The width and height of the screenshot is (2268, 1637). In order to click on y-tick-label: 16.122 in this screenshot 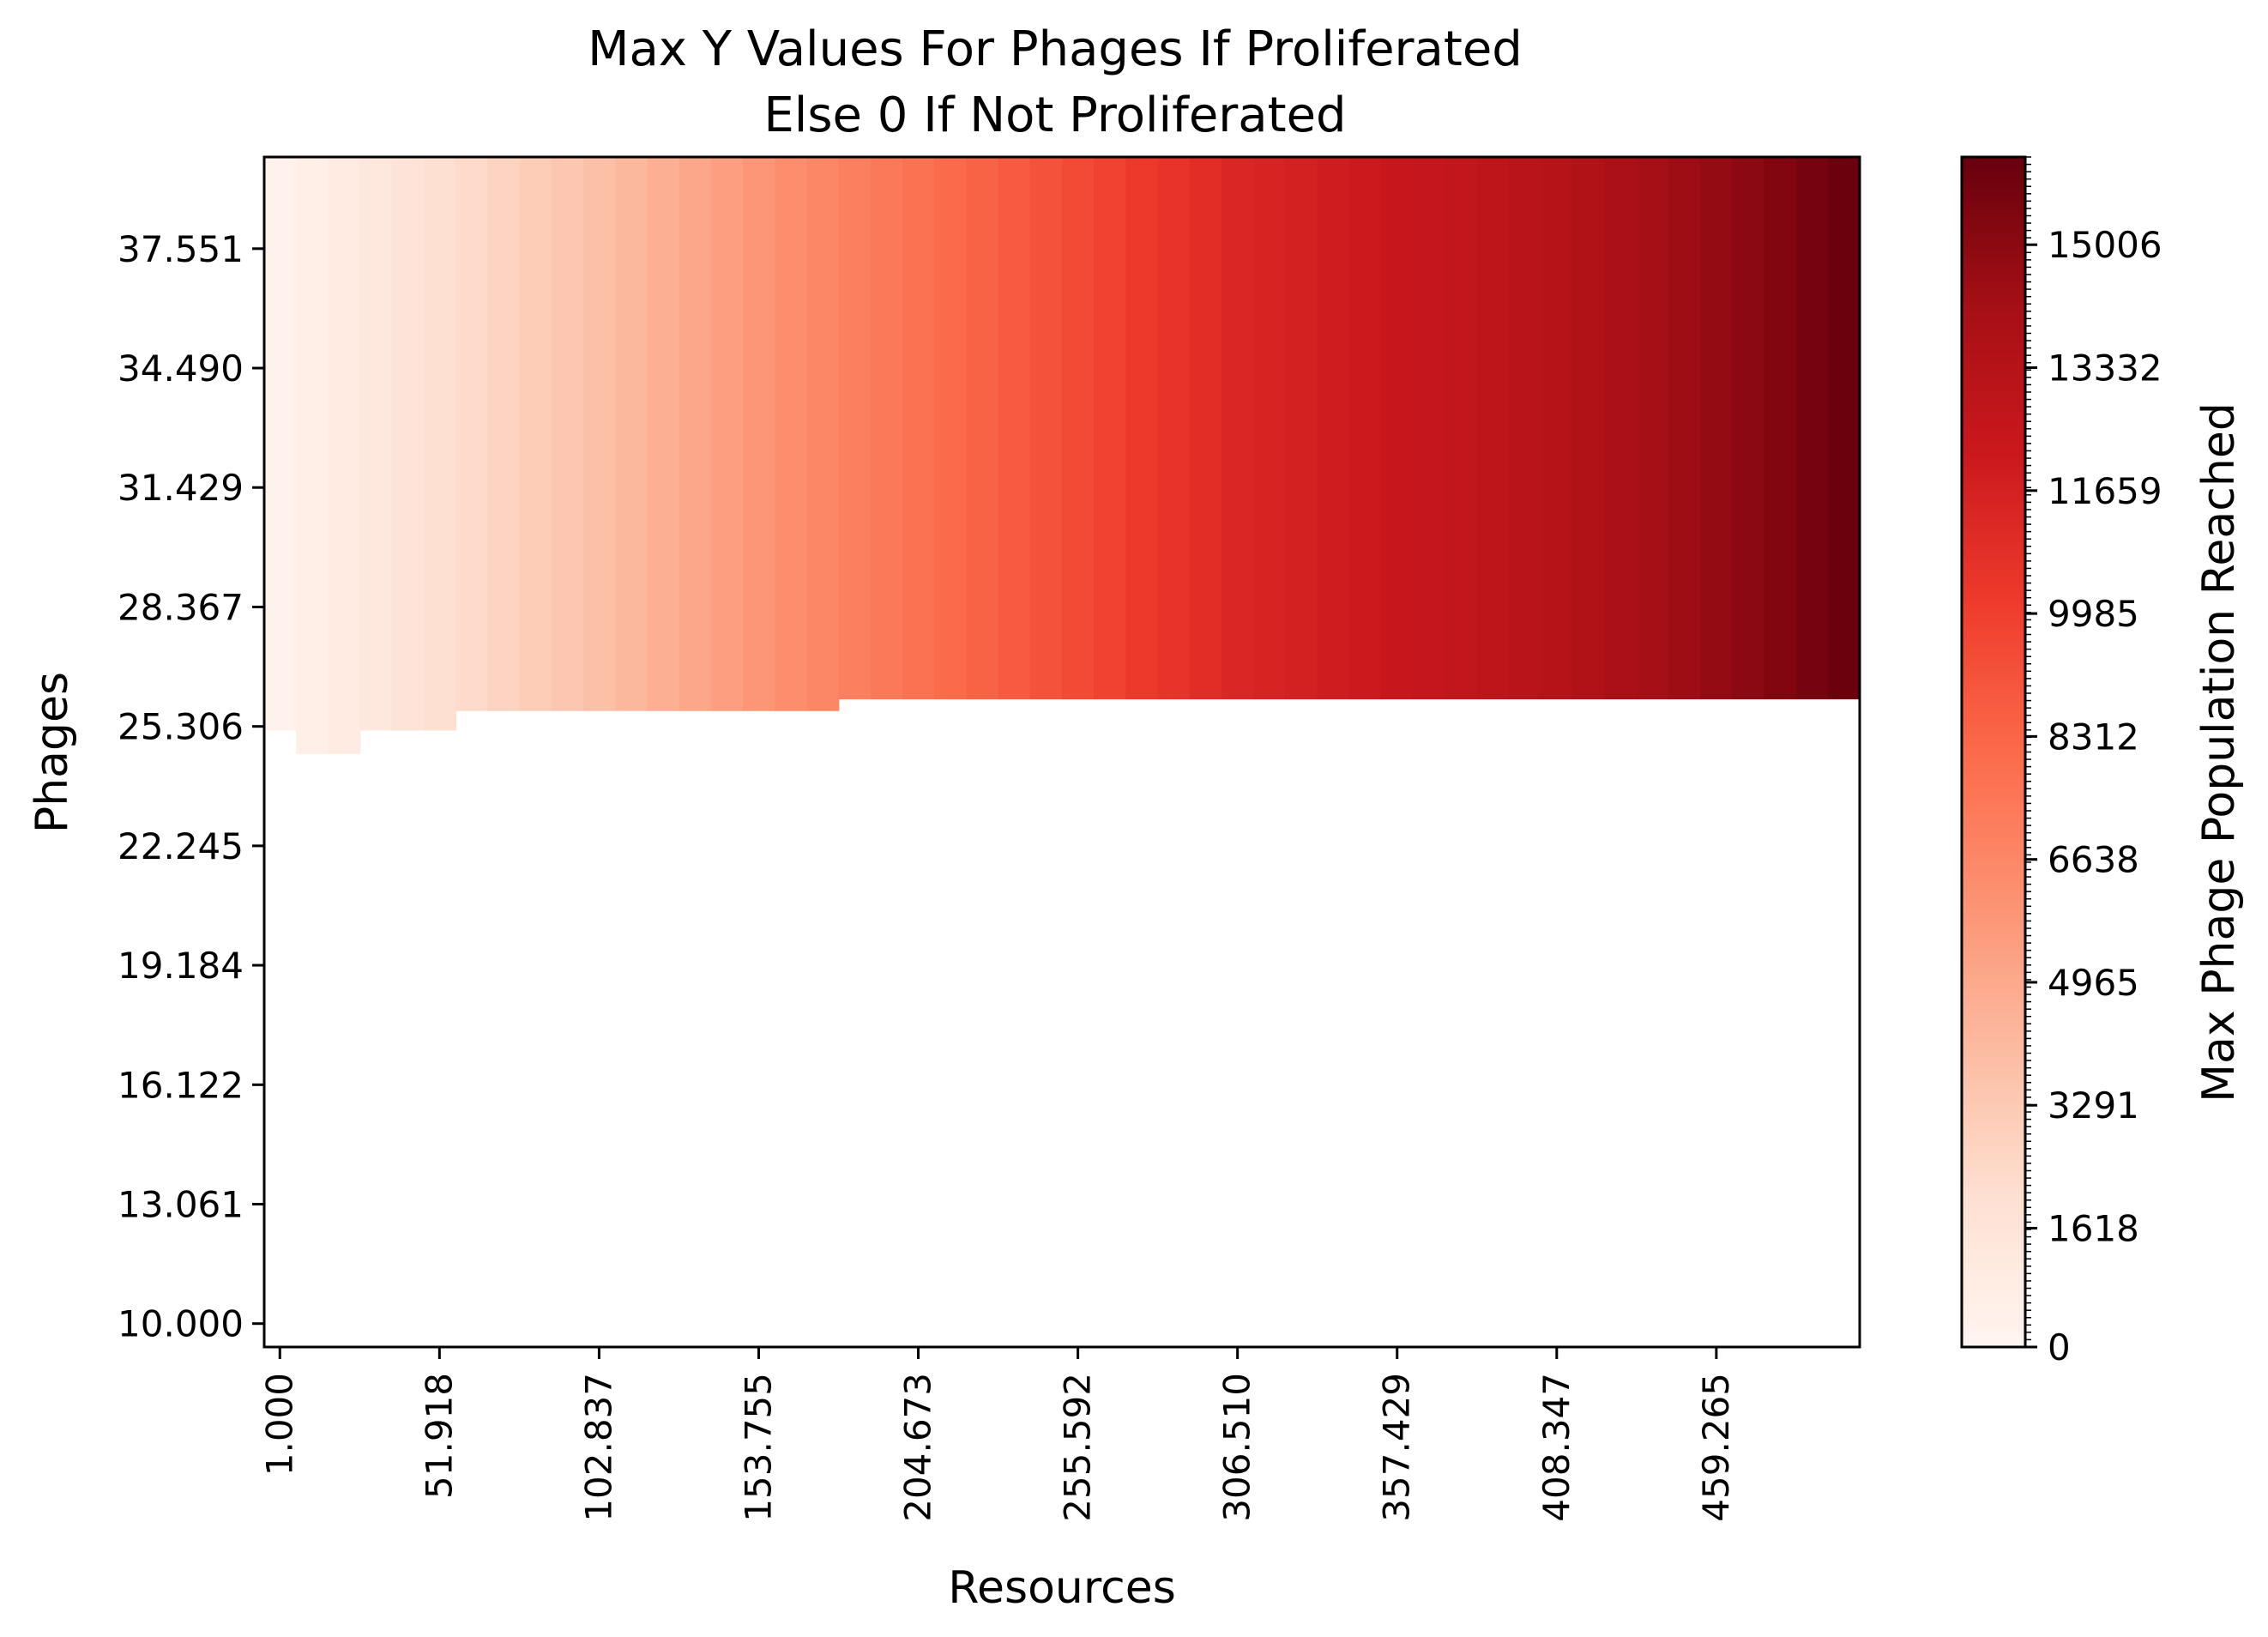, I will do `click(181, 1085)`.